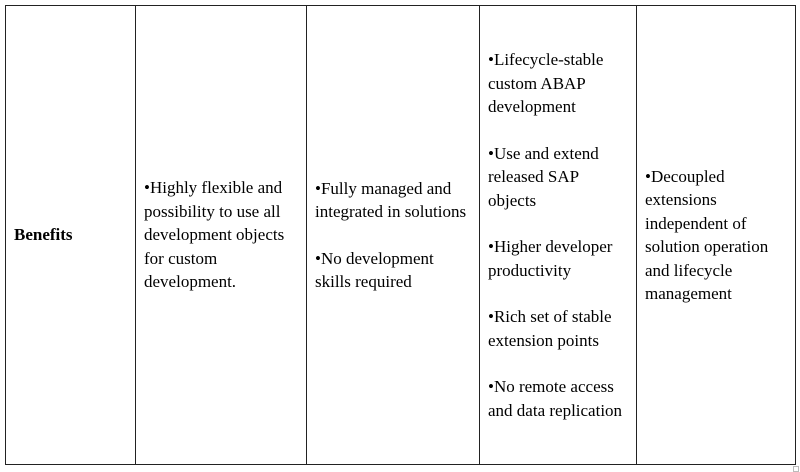  I want to click on bullet-item: •Higher developer productivity, so click(550, 258).